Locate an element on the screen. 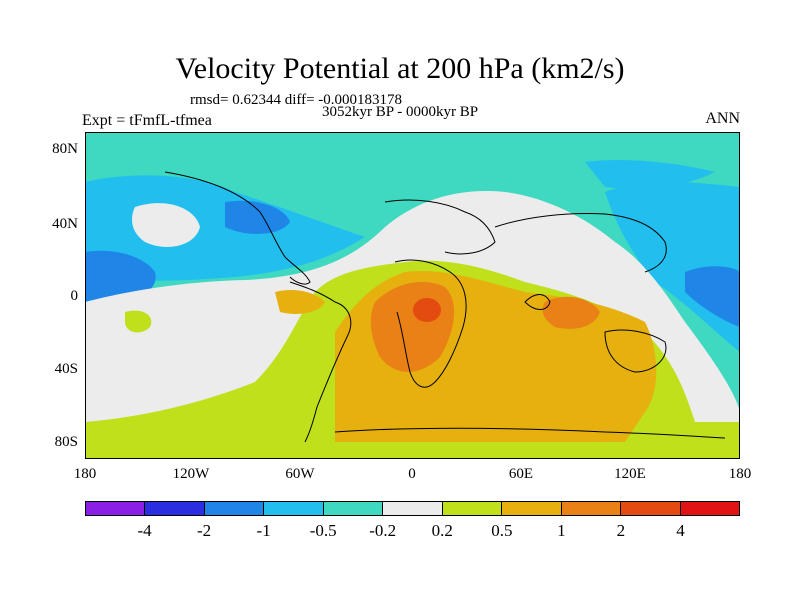 The image size is (800, 600). x-tick-0: 0 is located at coordinates (412, 474).